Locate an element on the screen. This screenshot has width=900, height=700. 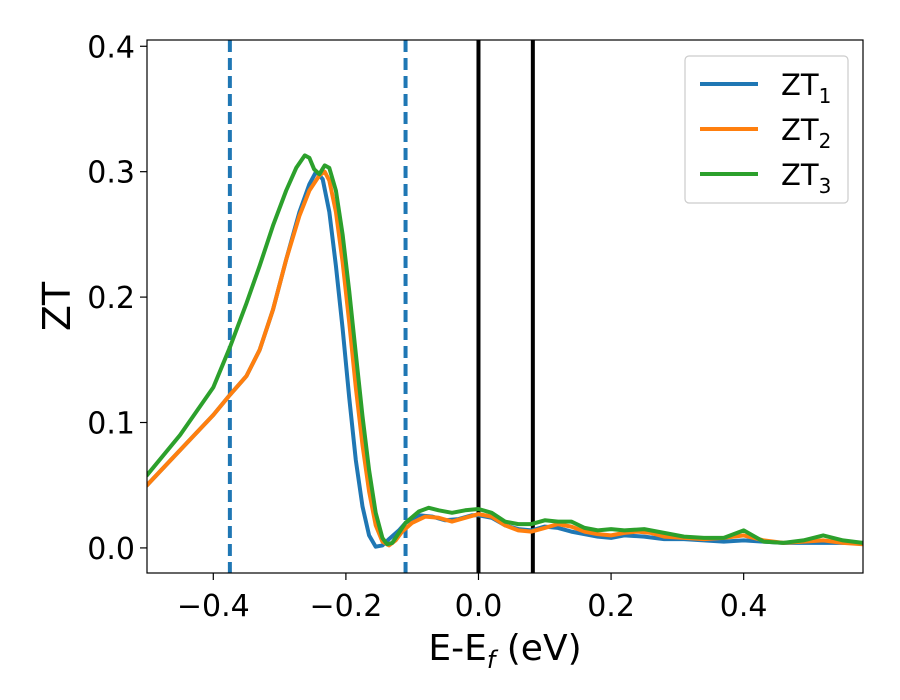
x-axis-label-main: E-E is located at coordinates (457, 648).